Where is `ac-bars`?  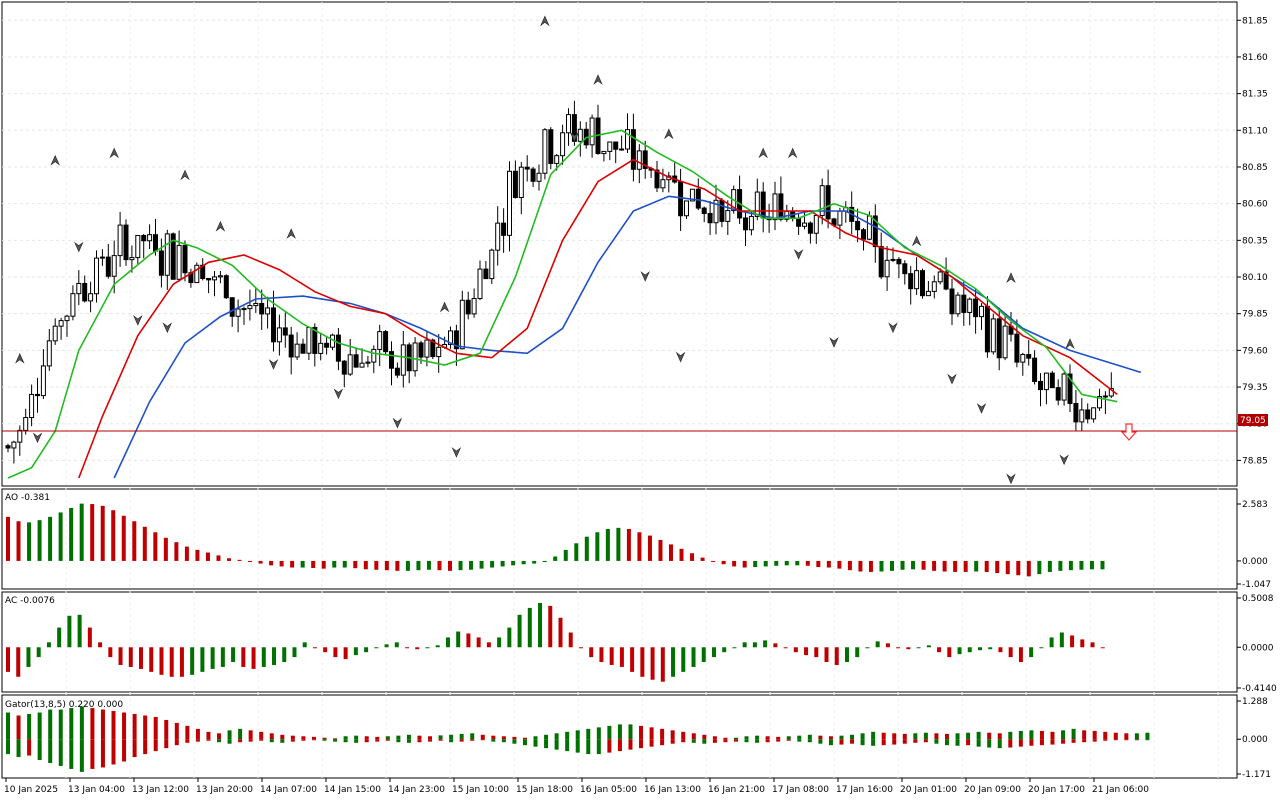 ac-bars is located at coordinates (555, 642).